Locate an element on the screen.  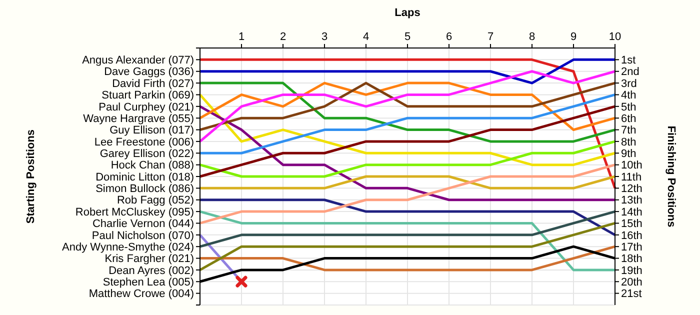
x-tick-label: 7 is located at coordinates (490, 37).